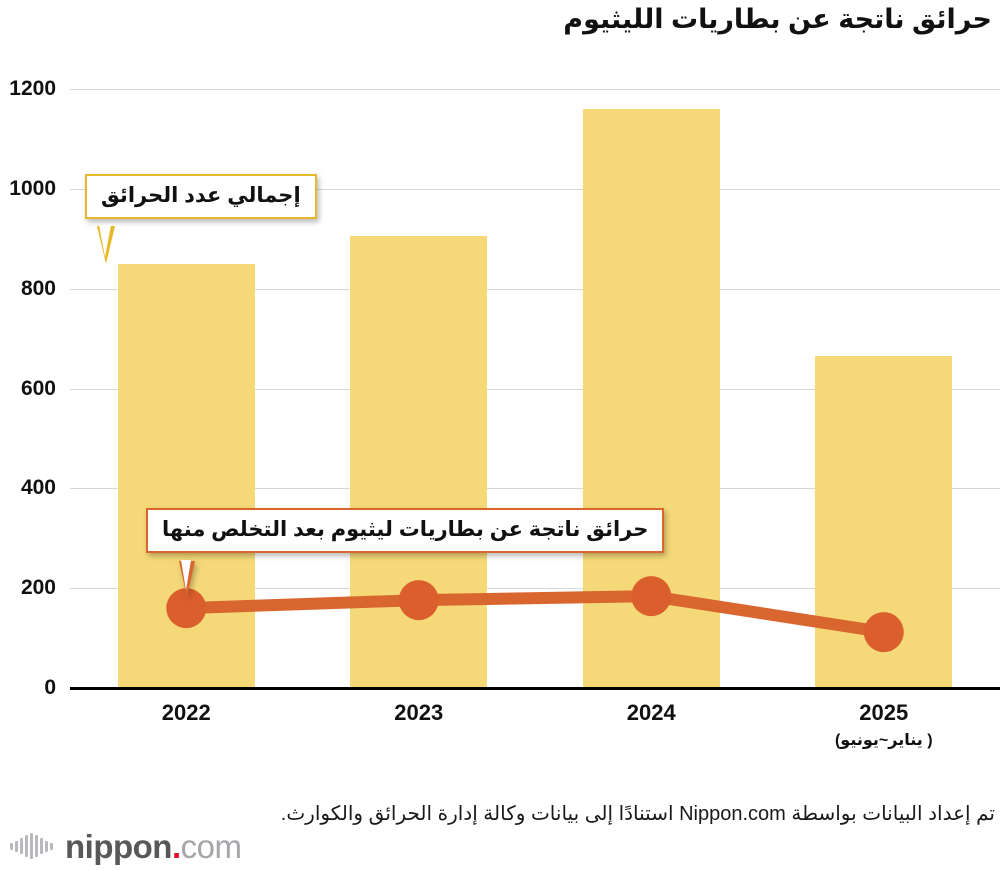 This screenshot has width=1000, height=870. Describe the element at coordinates (105, 241) in the screenshot. I see `callout-total-fires-tail-inner` at that location.